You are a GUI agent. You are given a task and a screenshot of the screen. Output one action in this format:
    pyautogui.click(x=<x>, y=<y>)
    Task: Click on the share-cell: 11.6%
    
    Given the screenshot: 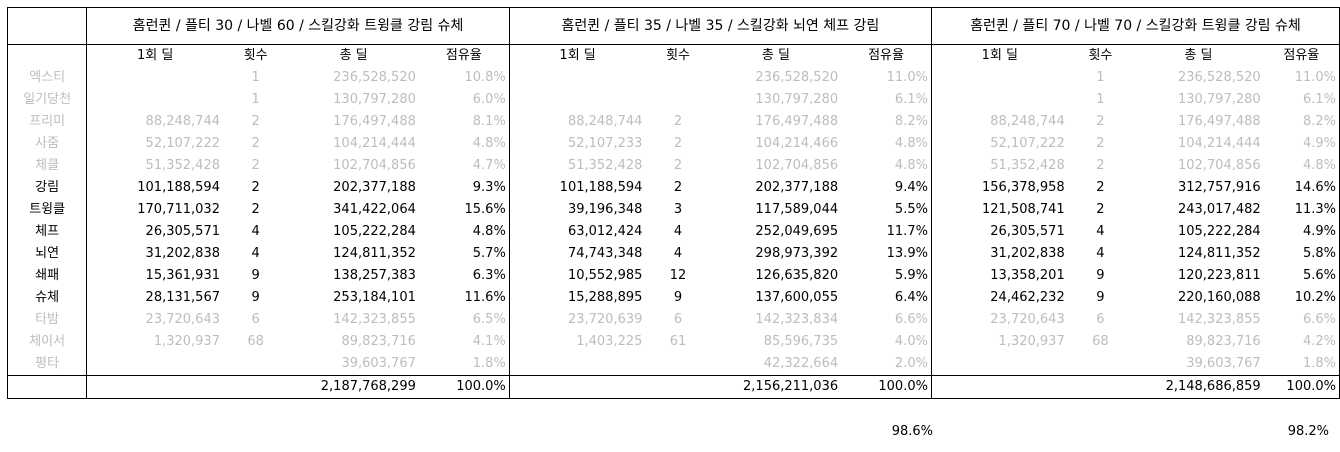 What is the action you would take?
    pyautogui.click(x=464, y=298)
    